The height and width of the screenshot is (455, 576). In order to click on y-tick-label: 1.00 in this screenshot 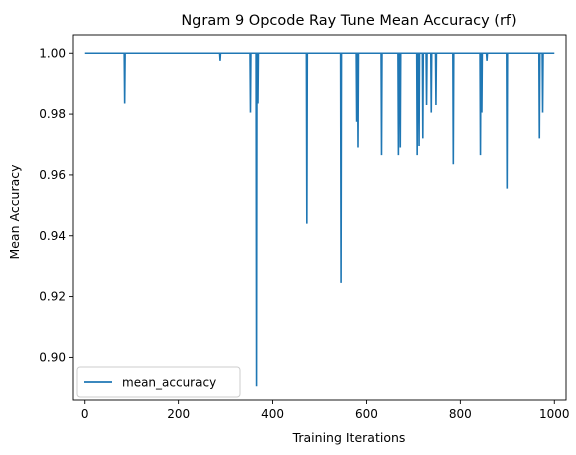, I will do `click(52, 53)`.